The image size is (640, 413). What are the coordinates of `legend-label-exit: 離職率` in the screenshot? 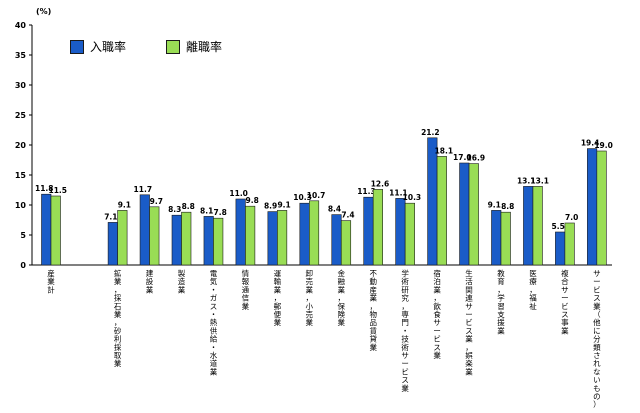 It's located at (204, 47).